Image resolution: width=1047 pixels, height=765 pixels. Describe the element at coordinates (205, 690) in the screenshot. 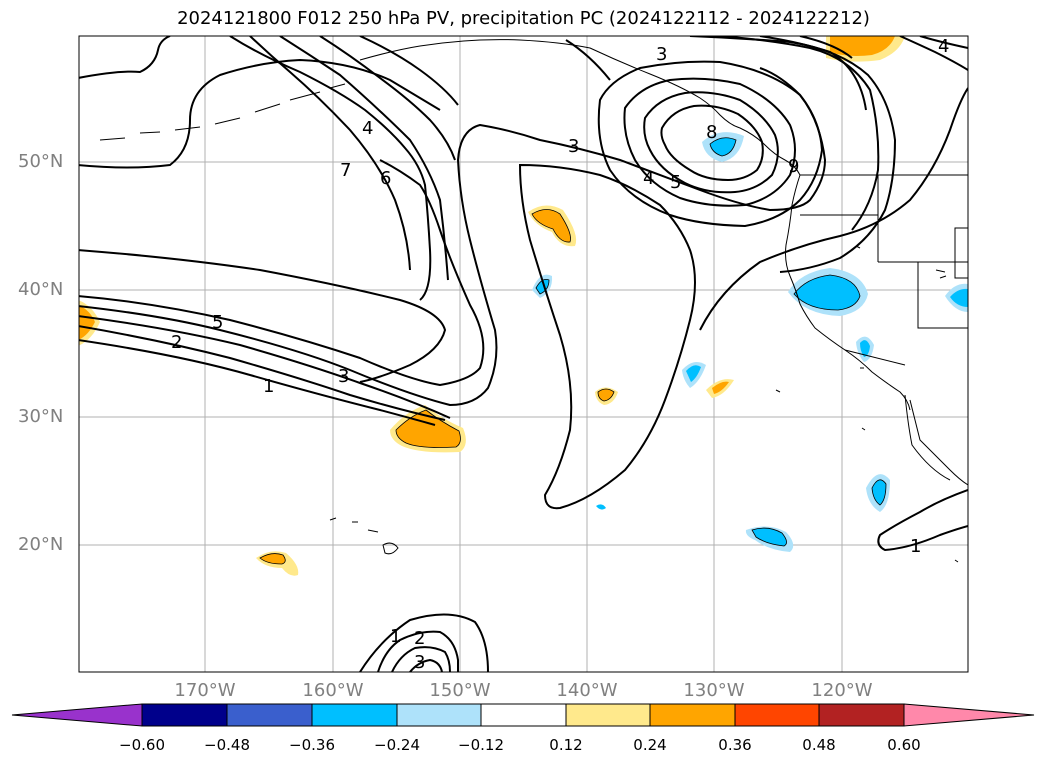

I see `lon-label: 170°W` at that location.